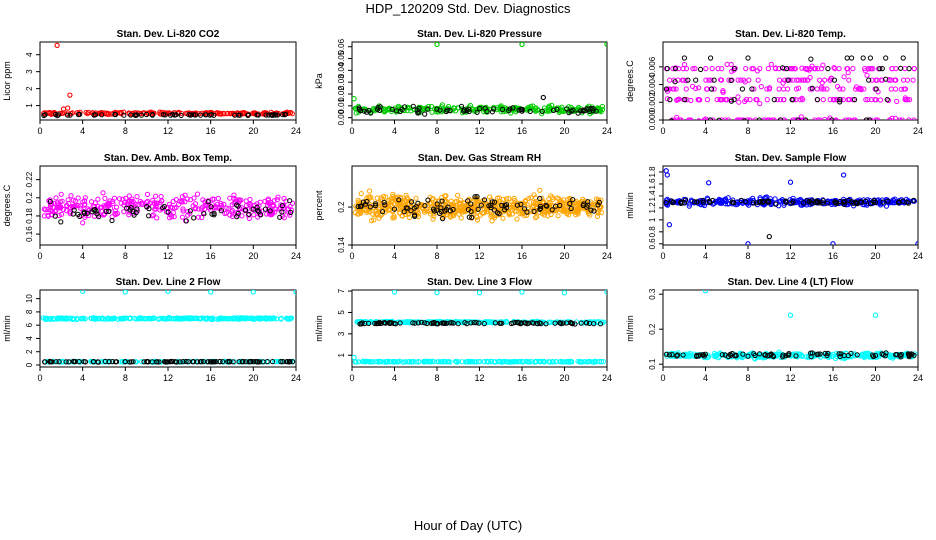  What do you see at coordinates (833, 378) in the screenshot?
I see `x-tick-label: 16` at bounding box center [833, 378].